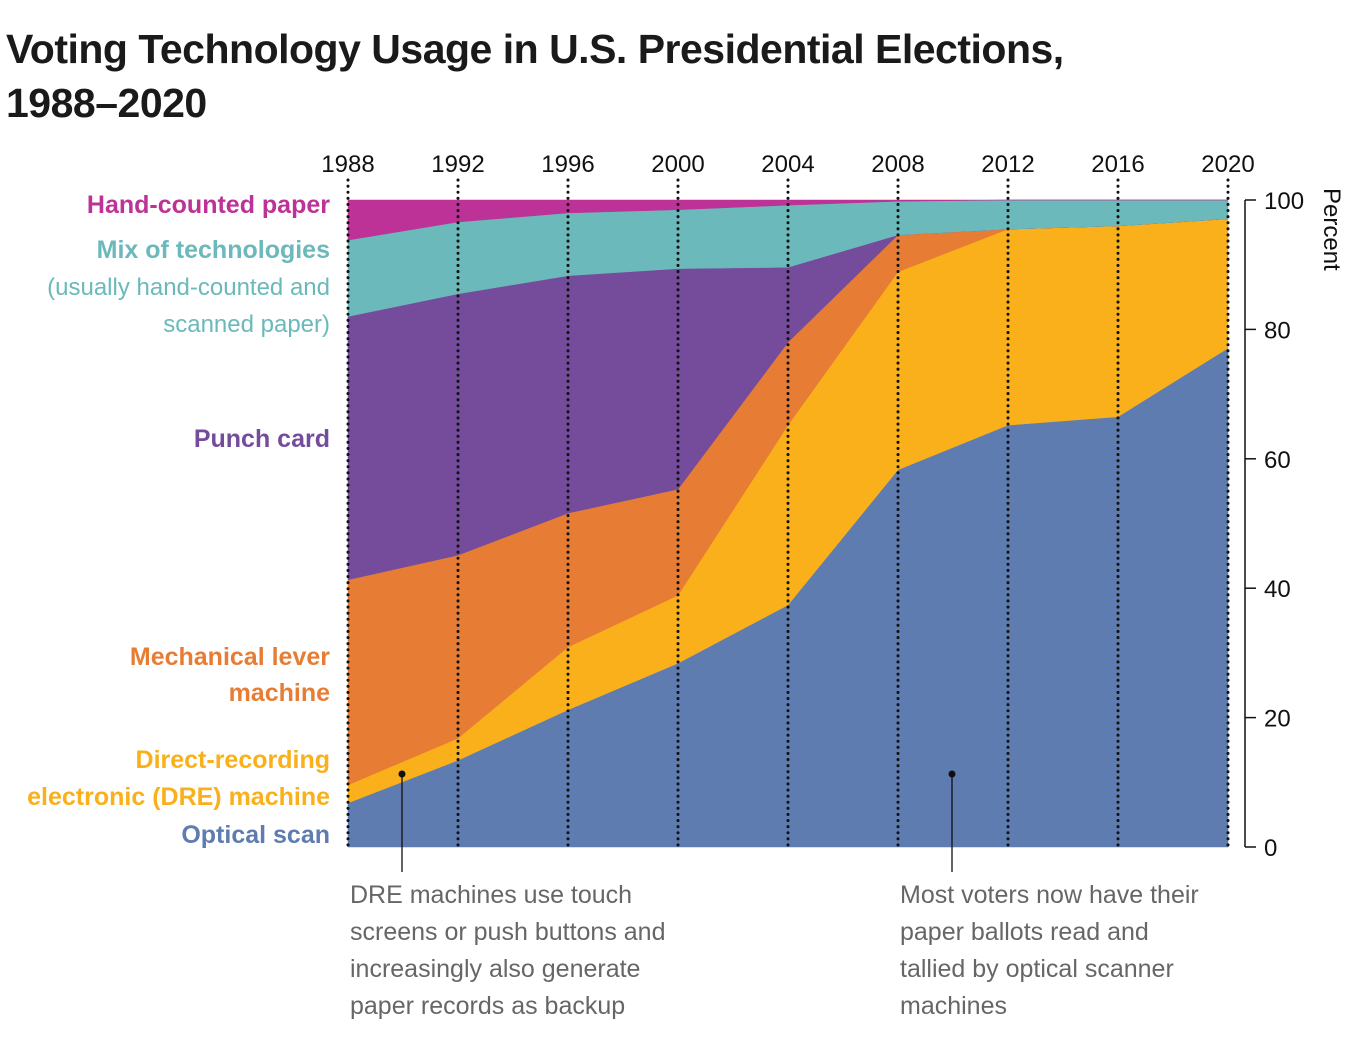 This screenshot has height=1050, width=1350. I want to click on y-axis-label: Percent, so click(1331, 229).